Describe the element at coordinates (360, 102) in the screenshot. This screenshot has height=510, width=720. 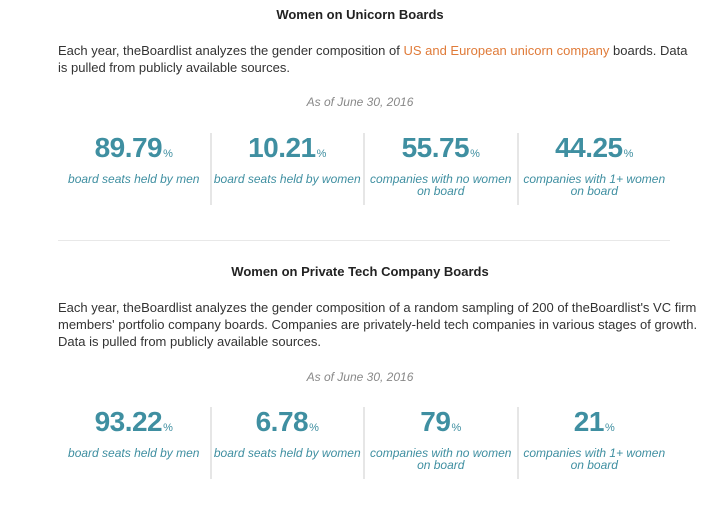
I see `unicorn-as-of-date: As of June 30, 2016` at that location.